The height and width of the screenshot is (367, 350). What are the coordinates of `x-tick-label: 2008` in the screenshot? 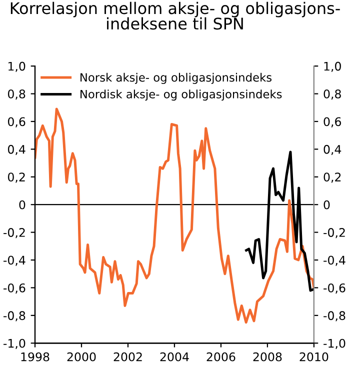 It's located at (267, 357).